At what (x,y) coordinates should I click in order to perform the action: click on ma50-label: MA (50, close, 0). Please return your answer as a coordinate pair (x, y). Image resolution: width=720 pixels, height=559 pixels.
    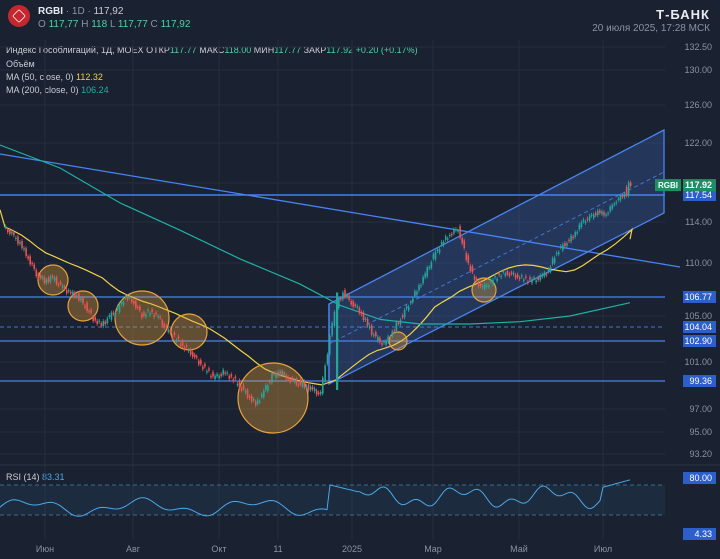
    Looking at the image, I should click on (40, 77).